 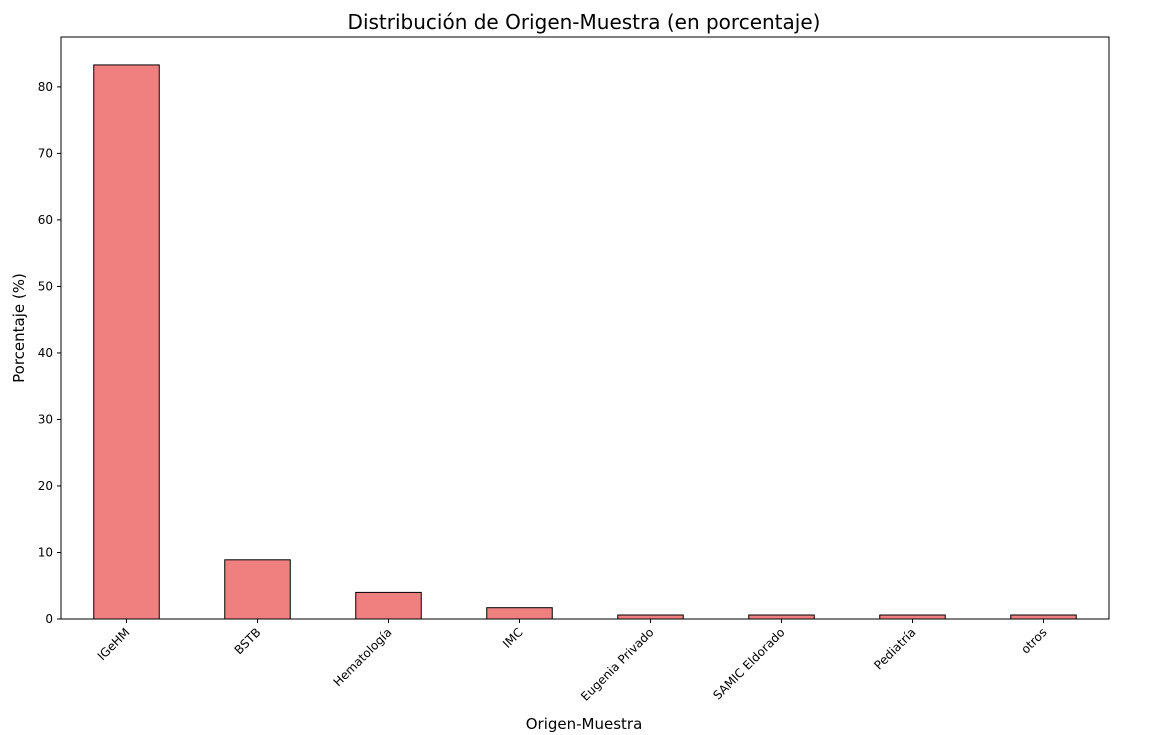 I want to click on y-tick-label-3: 30, so click(x=45, y=419).